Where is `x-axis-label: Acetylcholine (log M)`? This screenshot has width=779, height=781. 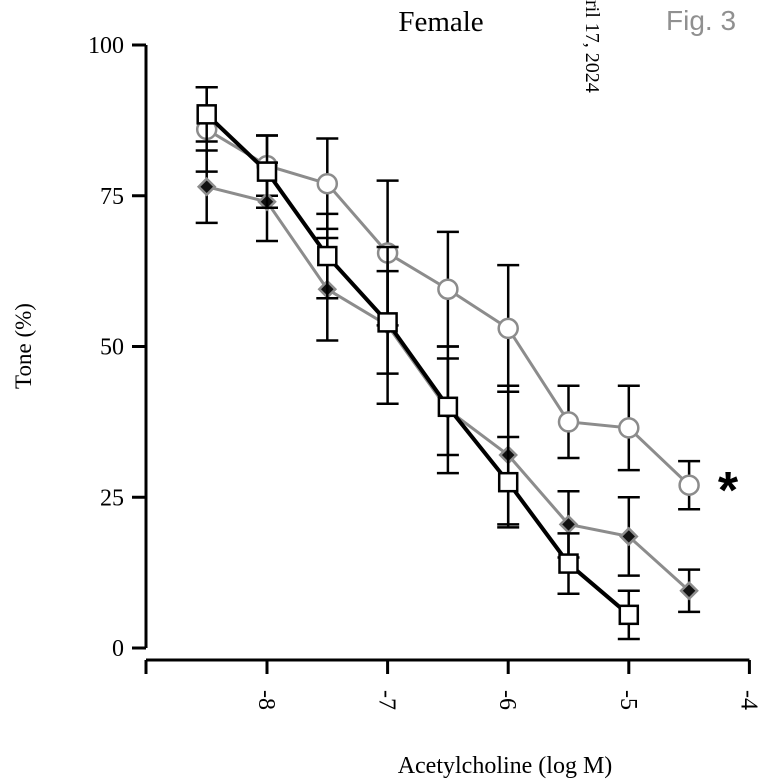
x-axis-label: Acetylcholine (log M) is located at coordinates (505, 766).